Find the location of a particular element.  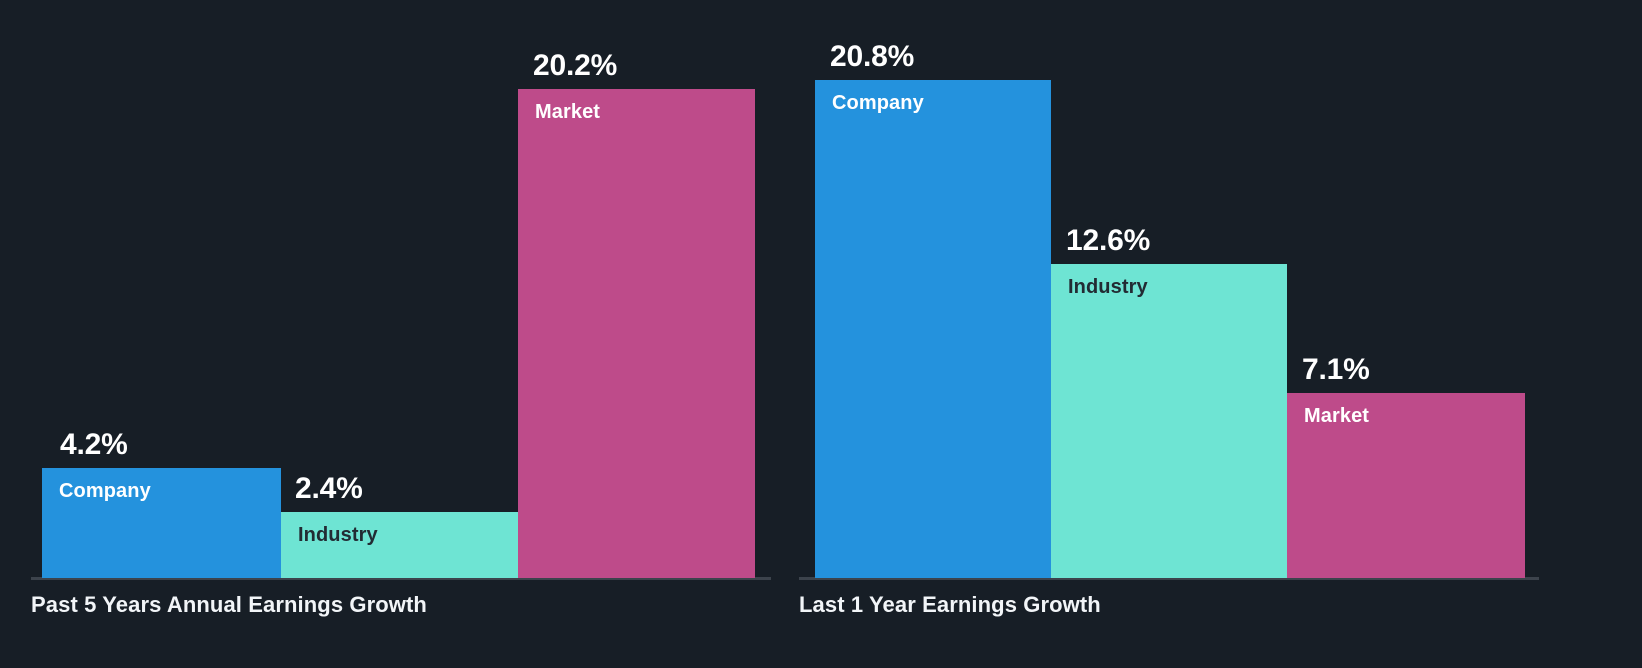

bar-left-market: Market is located at coordinates (636, 333).